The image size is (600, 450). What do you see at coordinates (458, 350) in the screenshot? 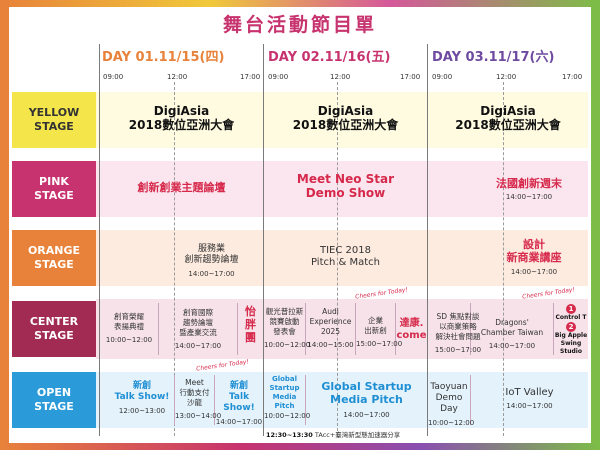
I see `event-time: 15:00~17:00` at bounding box center [458, 350].